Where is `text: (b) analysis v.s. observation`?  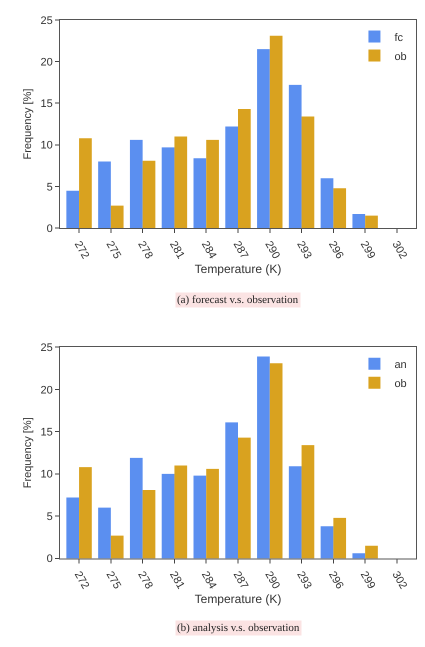 text: (b) analysis v.s. observation is located at coordinates (238, 628).